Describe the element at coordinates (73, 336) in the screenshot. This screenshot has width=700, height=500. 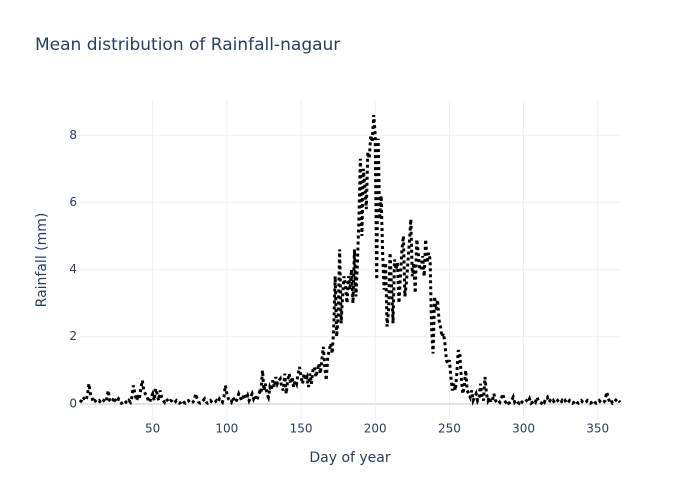
I see `y-tick-label: 2` at that location.